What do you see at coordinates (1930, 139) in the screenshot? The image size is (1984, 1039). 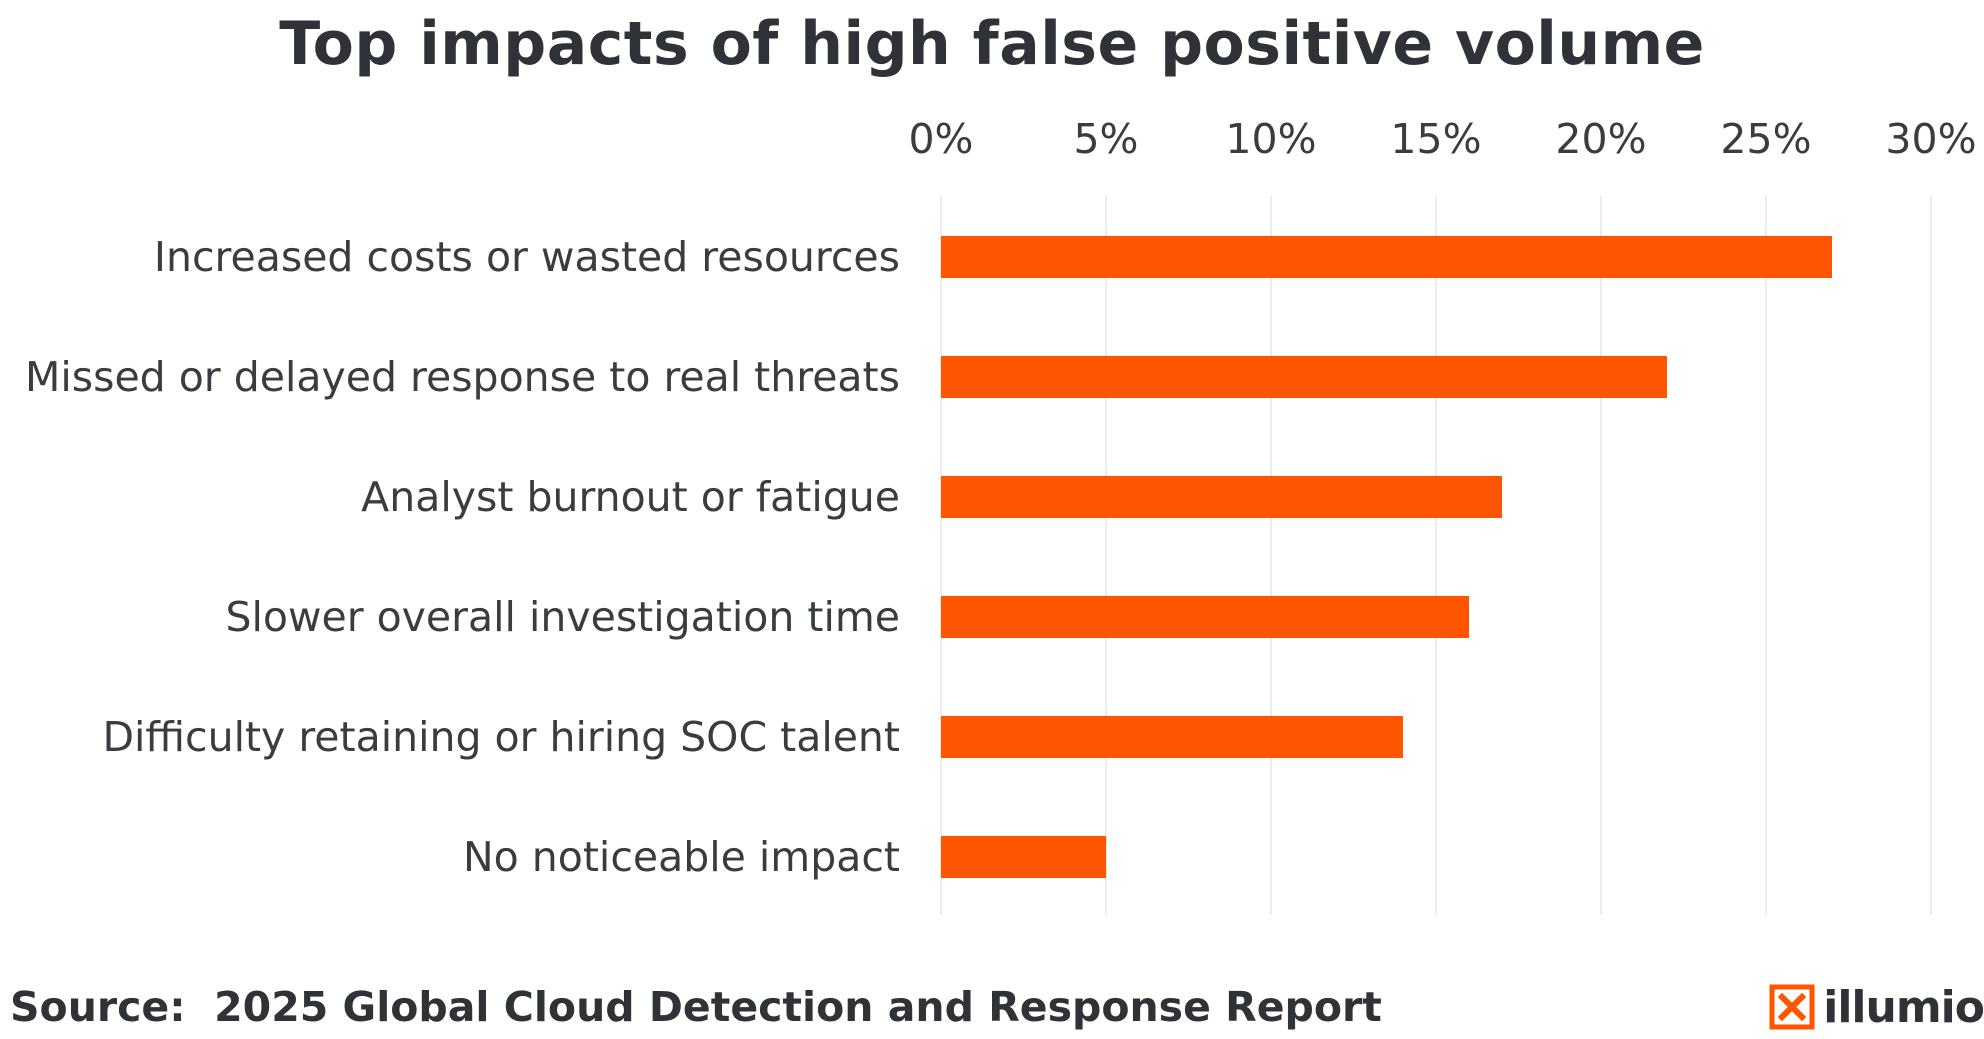 I see `x-tick-label: 30%` at bounding box center [1930, 139].